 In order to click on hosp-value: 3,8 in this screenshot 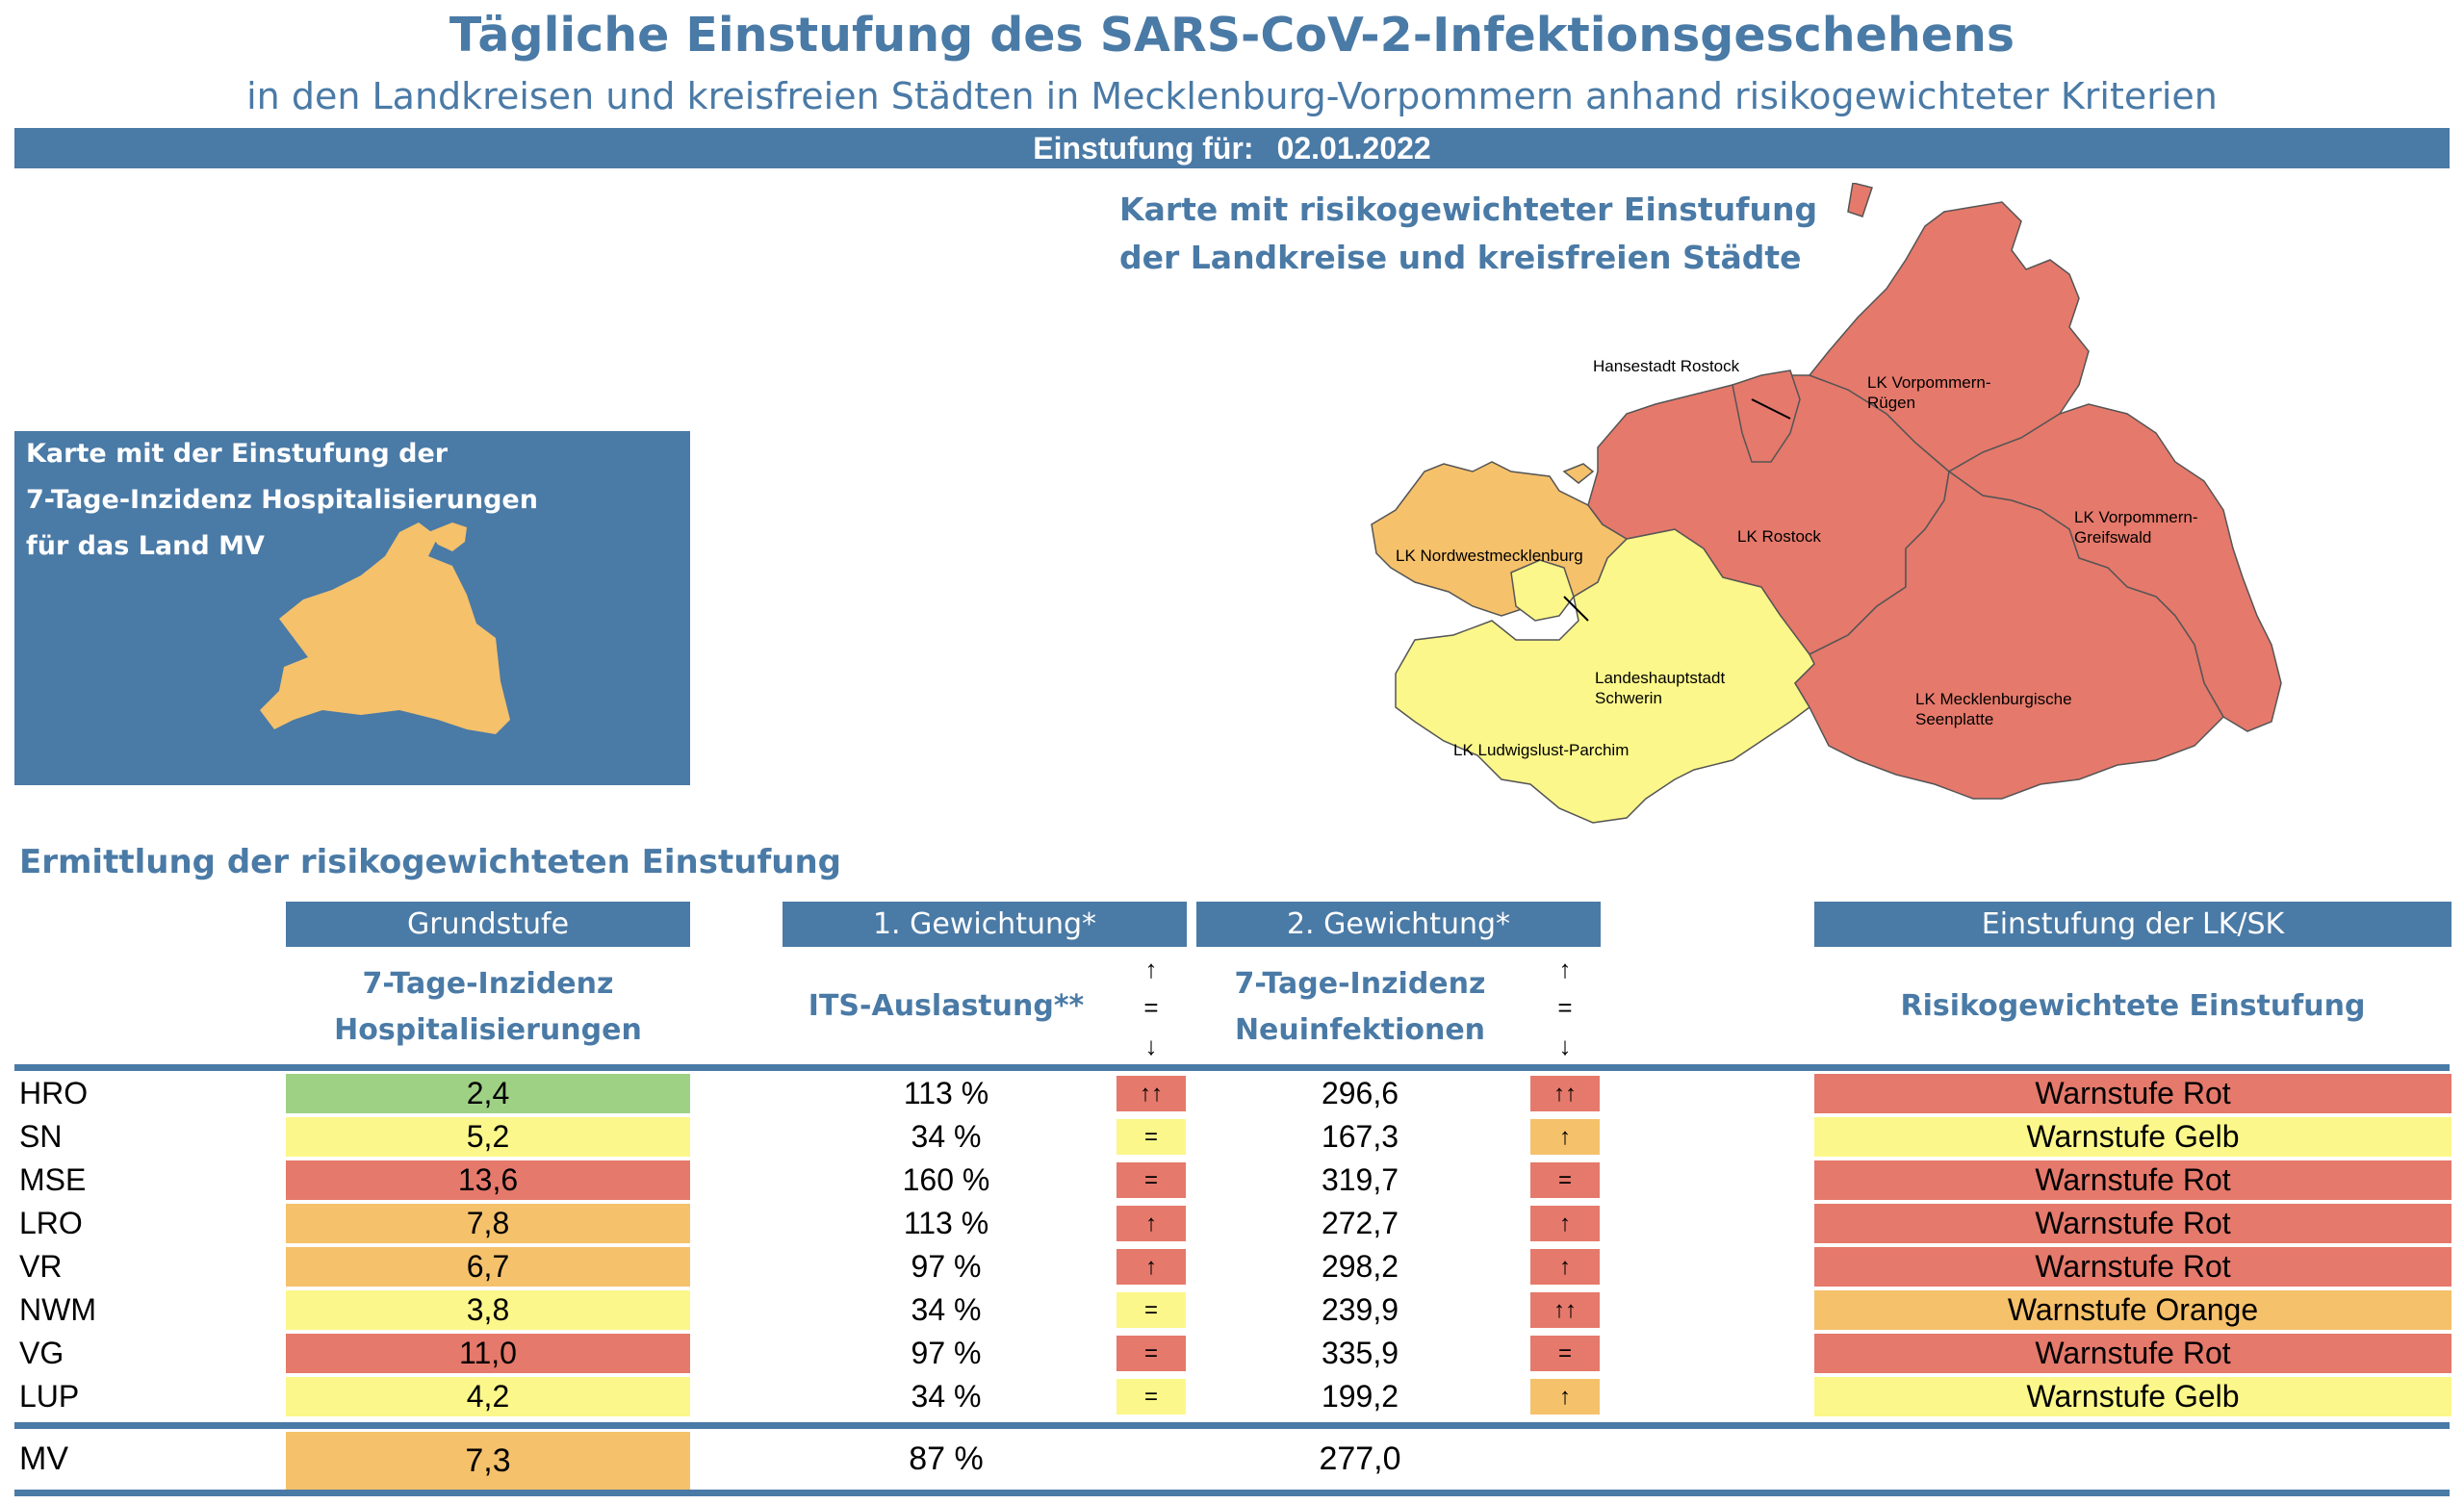, I will do `click(488, 1310)`.